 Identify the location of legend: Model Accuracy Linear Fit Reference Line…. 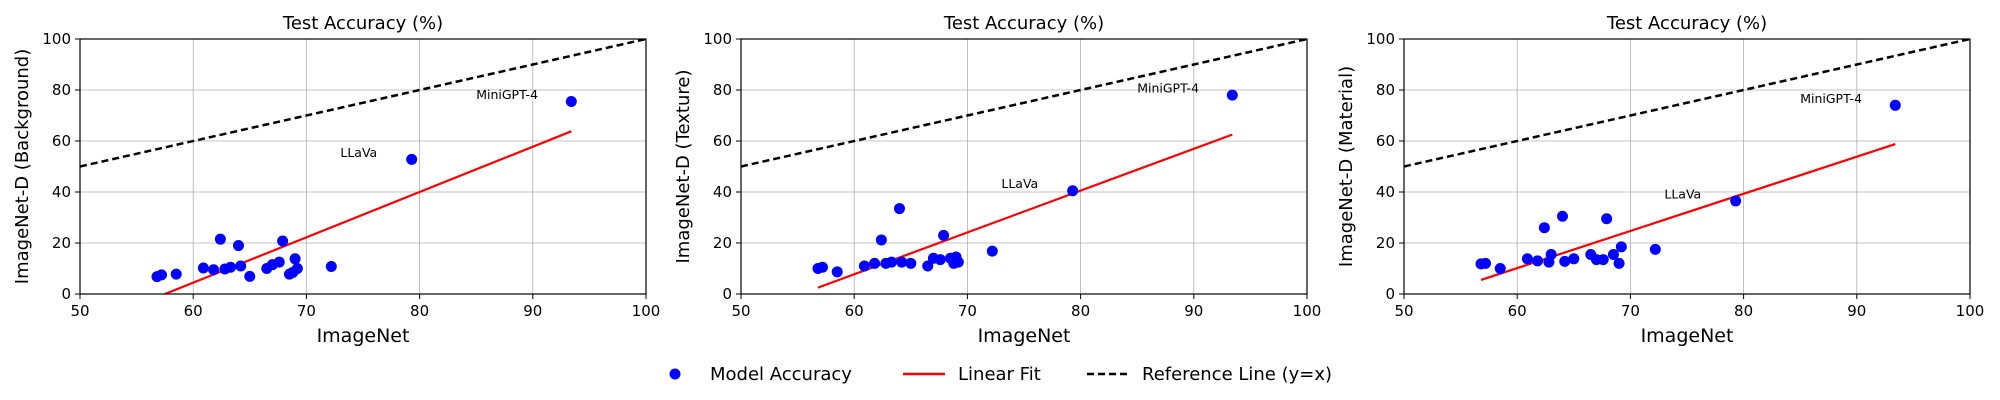
(1000, 374).